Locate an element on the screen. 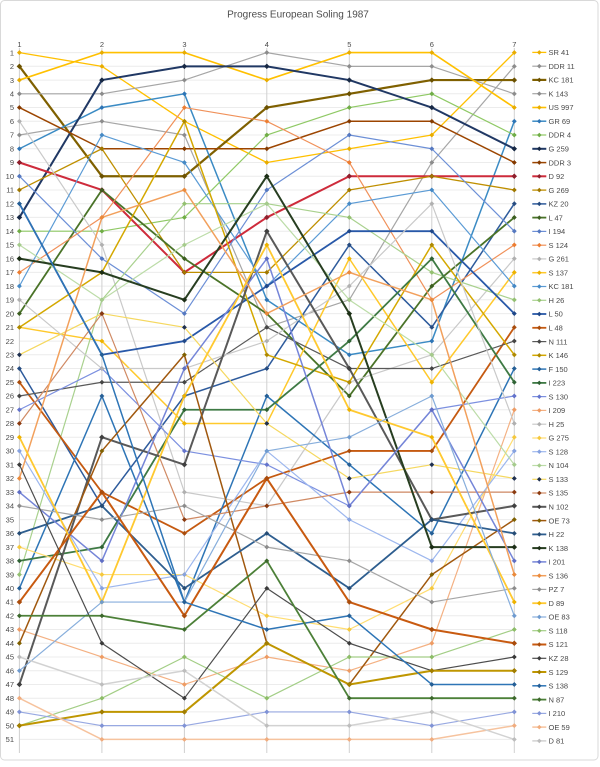 This screenshot has height=767, width=600. svg-text: N 111 is located at coordinates (558, 341).